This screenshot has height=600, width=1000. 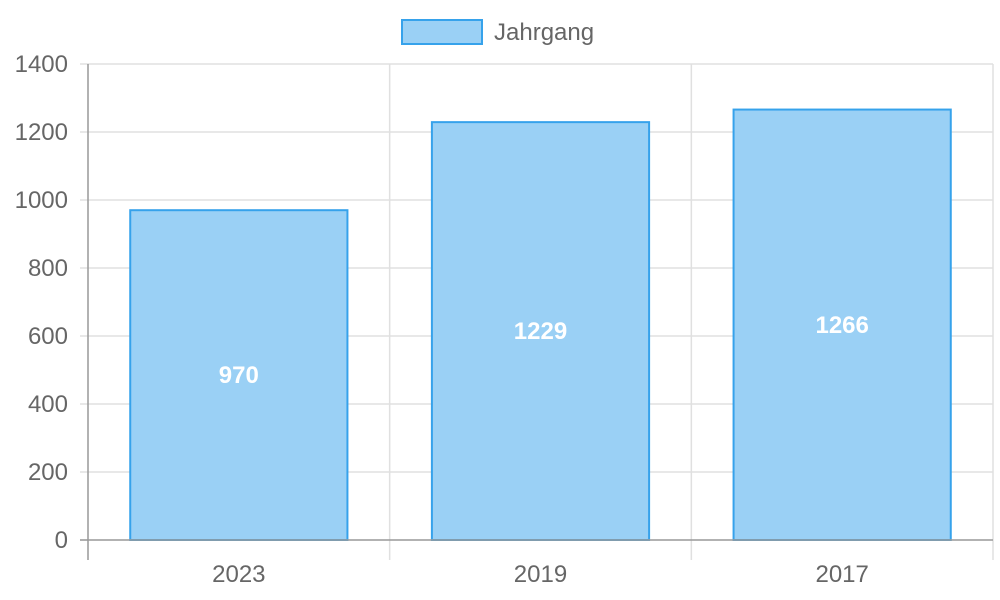 I want to click on data-label-2023: 970, so click(x=239, y=375).